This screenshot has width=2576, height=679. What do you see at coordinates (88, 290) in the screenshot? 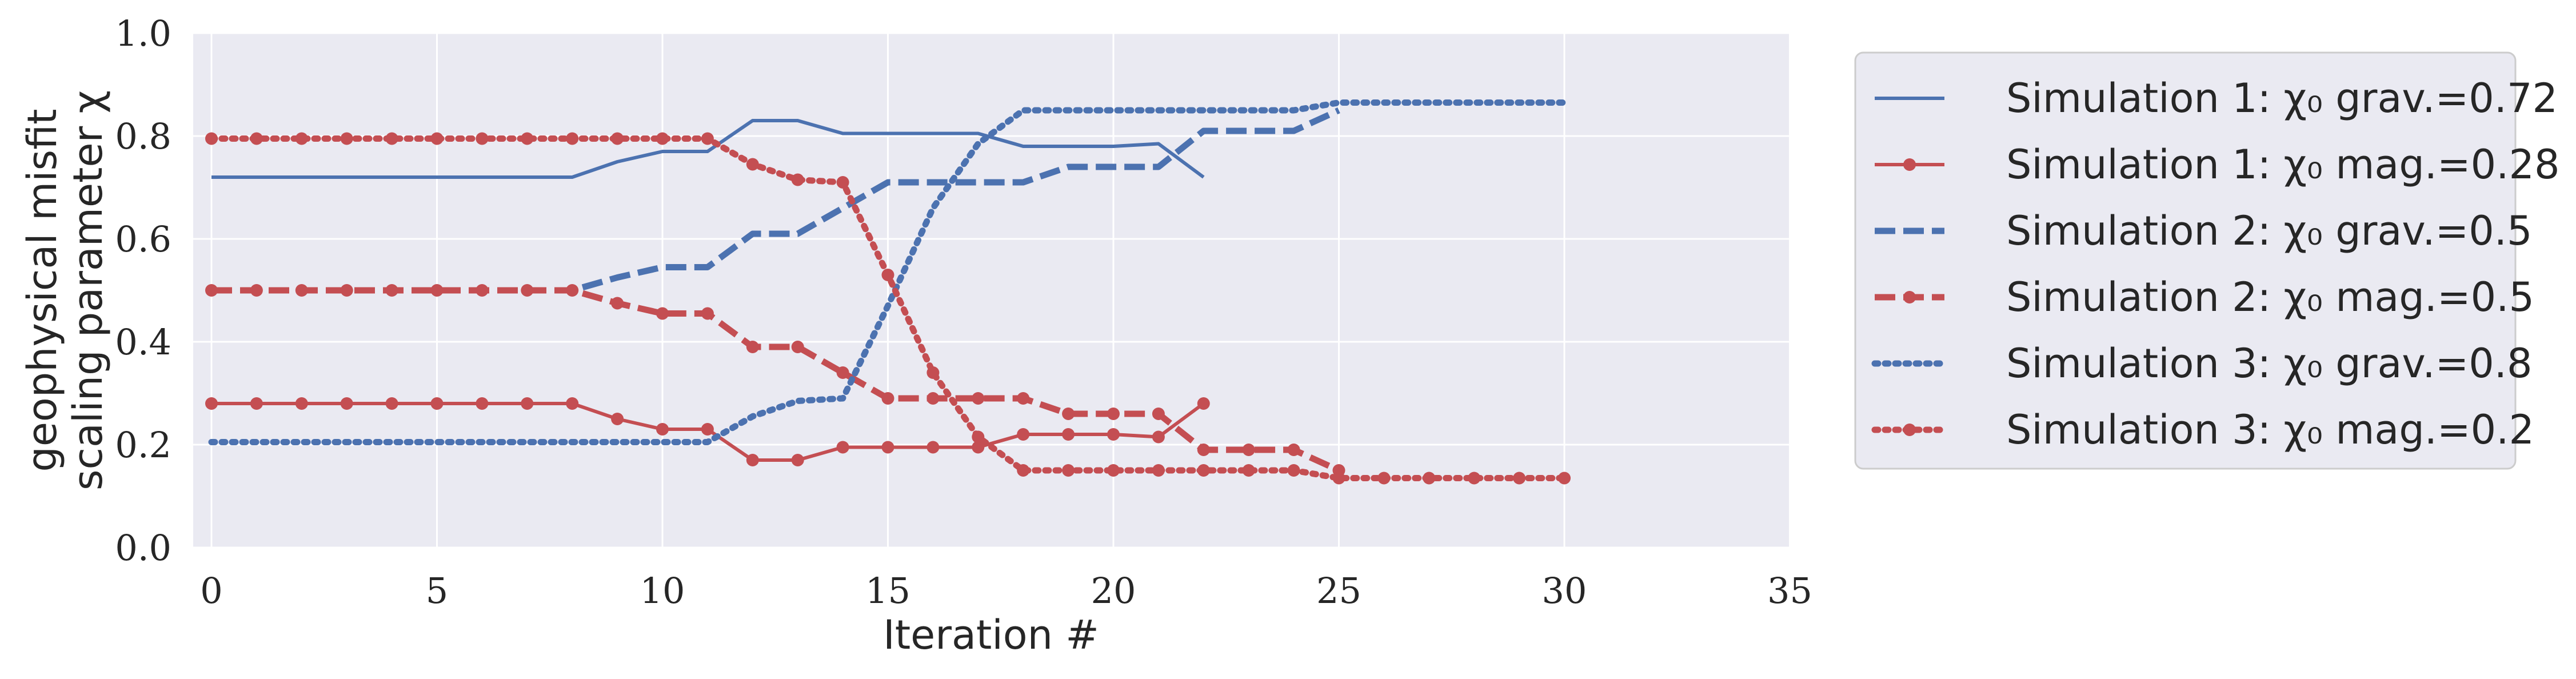
I see `y-axis-label-line-2: scaling parameter χ` at bounding box center [88, 290].